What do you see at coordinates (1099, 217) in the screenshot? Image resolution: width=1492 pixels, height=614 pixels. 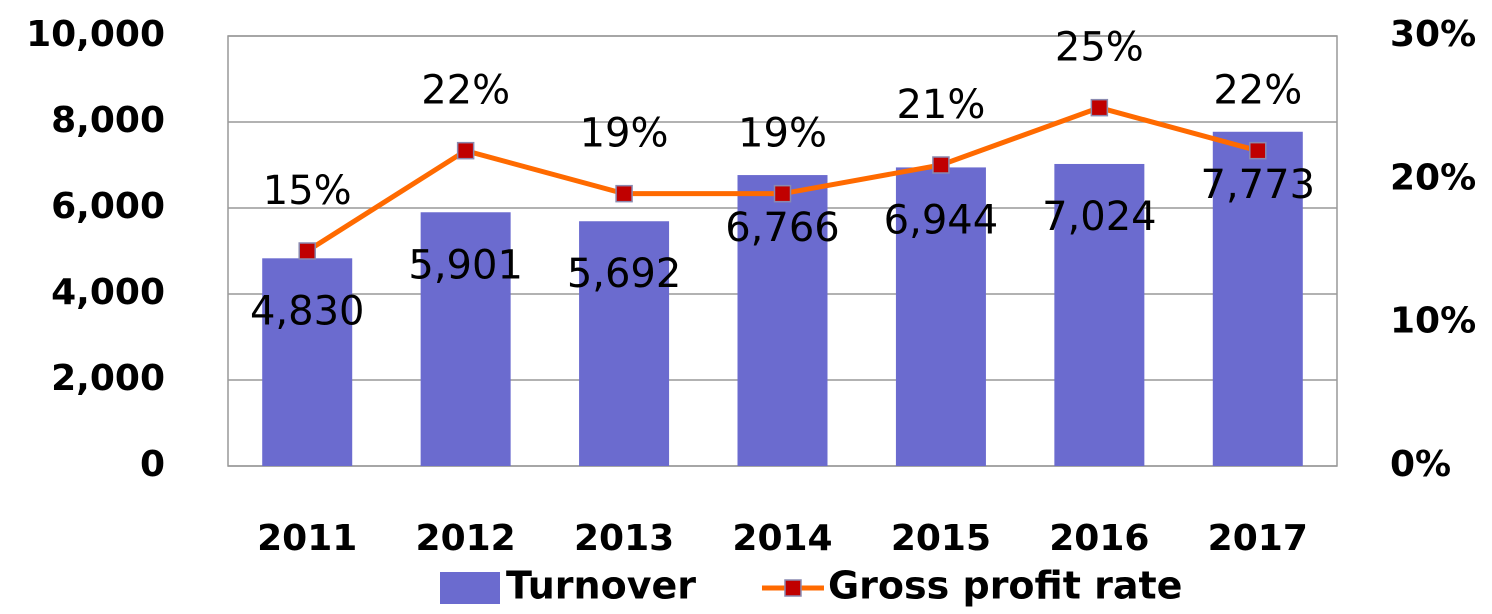 I see `data-label: 7,024` at bounding box center [1099, 217].